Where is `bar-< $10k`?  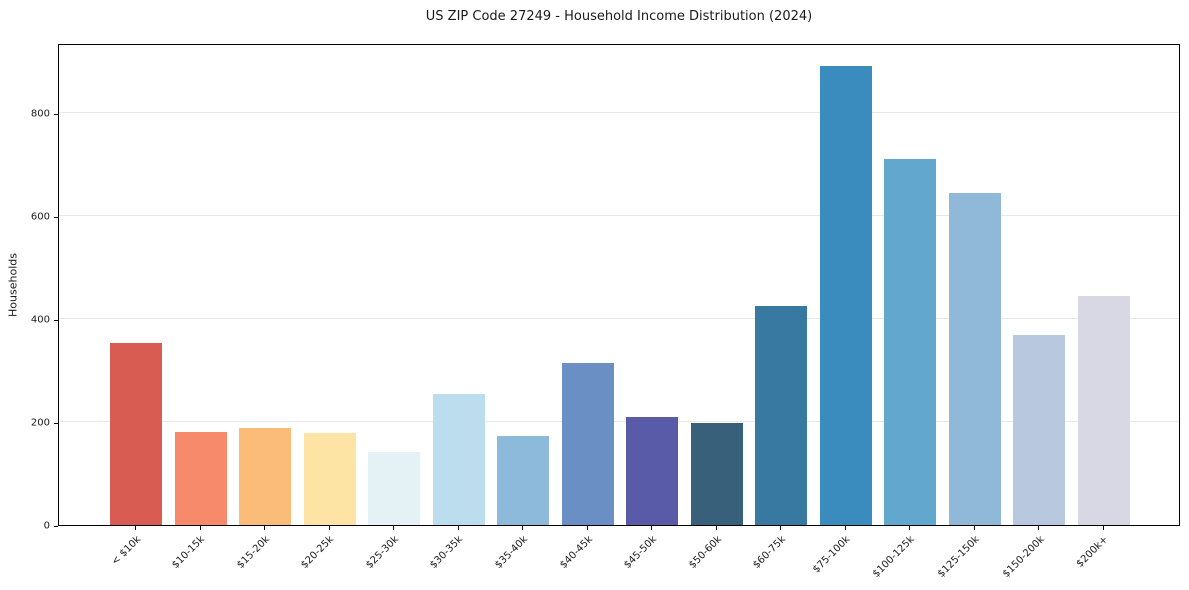 bar-< $10k is located at coordinates (136, 434).